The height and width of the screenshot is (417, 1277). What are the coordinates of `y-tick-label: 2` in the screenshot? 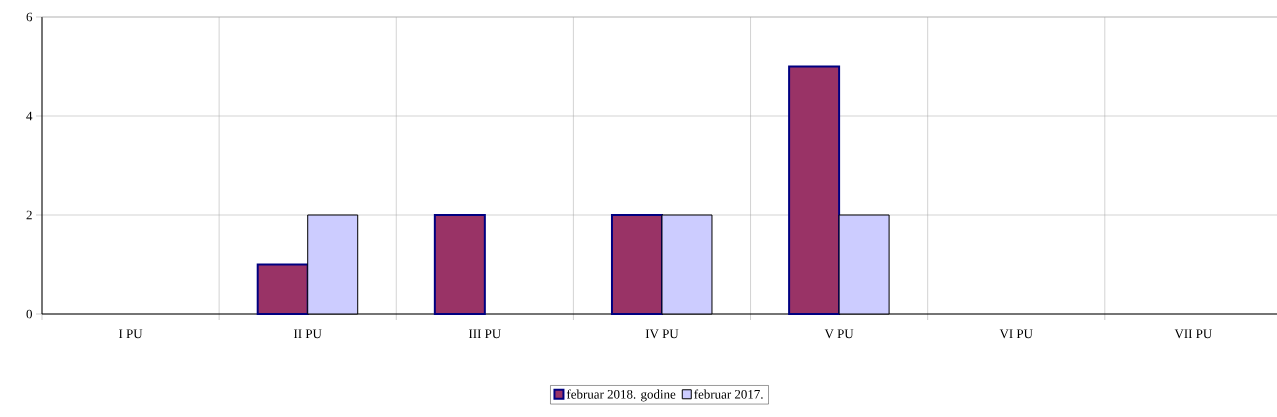 It's located at (29, 215).